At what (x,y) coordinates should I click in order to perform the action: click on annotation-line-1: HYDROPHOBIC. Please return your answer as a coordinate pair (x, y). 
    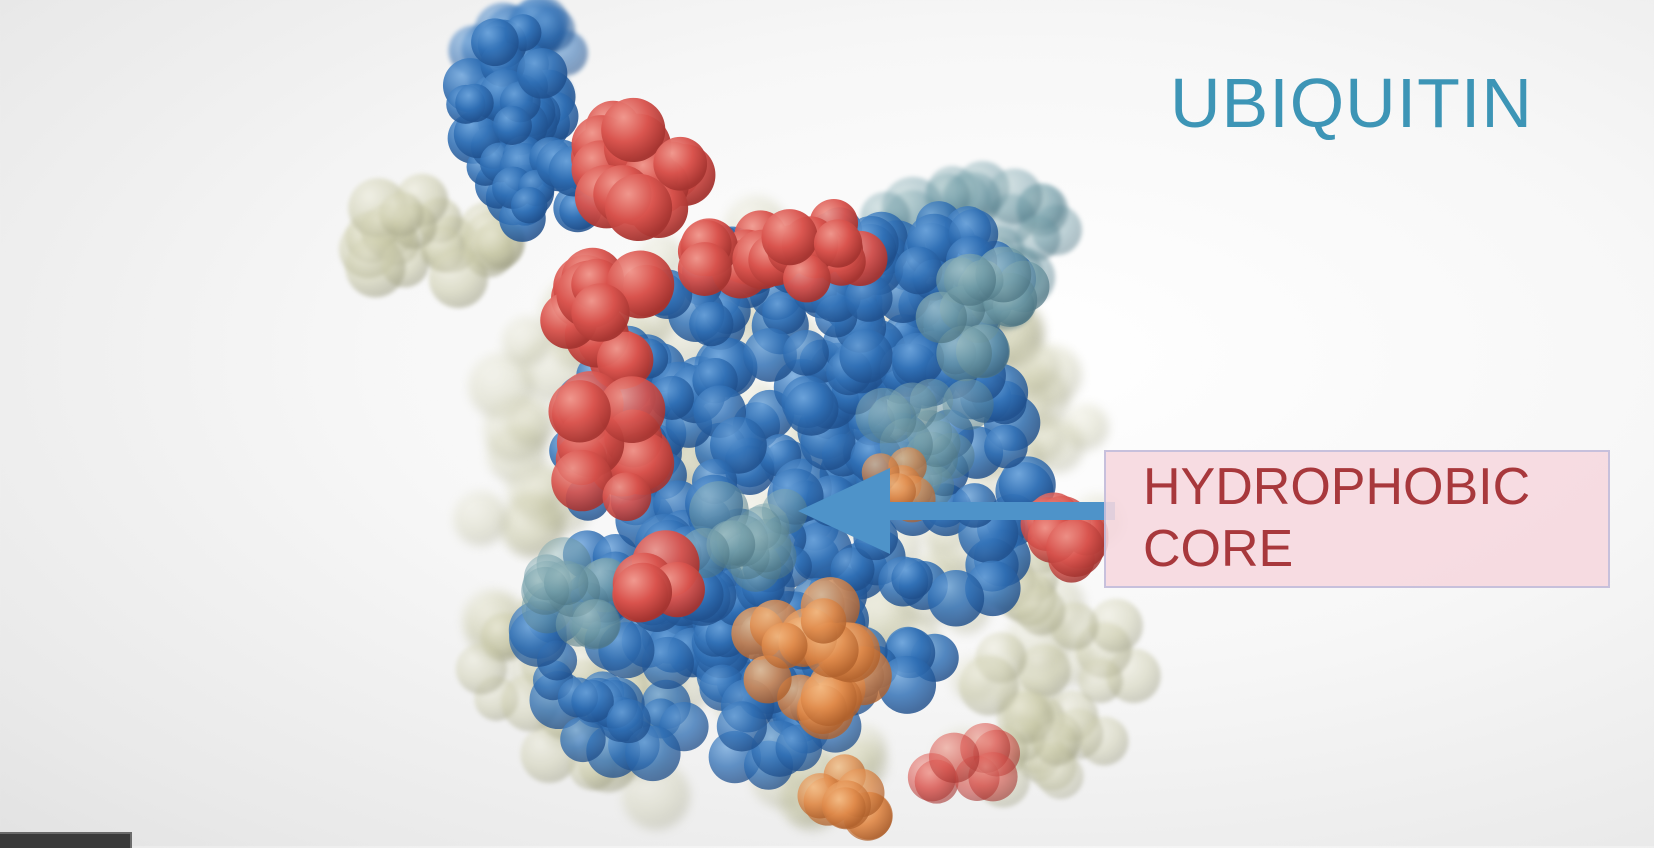
    Looking at the image, I should click on (1337, 487).